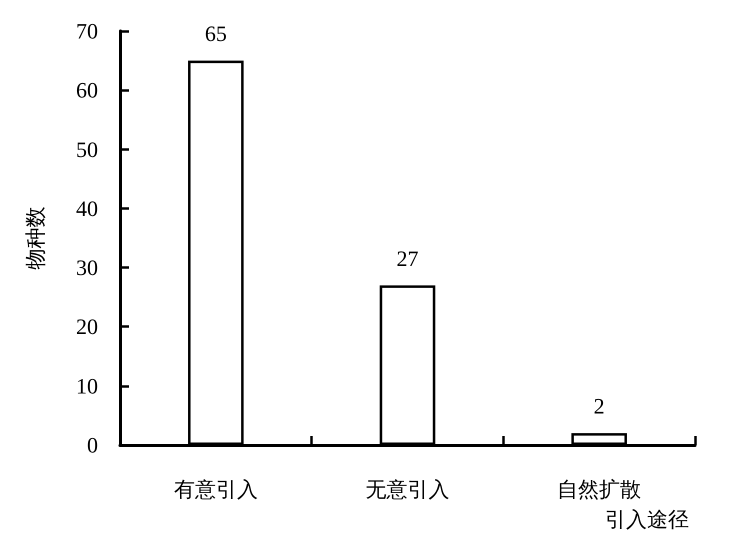 This screenshot has height=543, width=749. What do you see at coordinates (87, 267) in the screenshot?
I see `y-tick-label: 30` at bounding box center [87, 267].